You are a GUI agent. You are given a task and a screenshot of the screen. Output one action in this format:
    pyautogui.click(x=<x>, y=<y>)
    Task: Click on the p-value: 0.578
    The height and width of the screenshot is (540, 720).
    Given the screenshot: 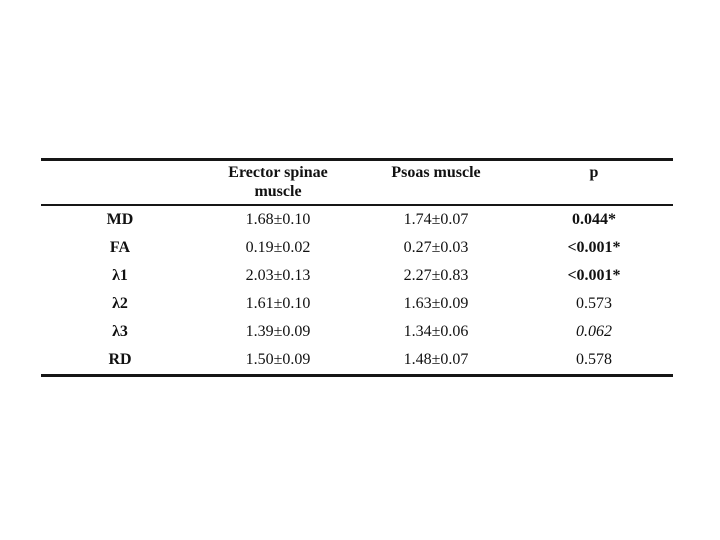 What is the action you would take?
    pyautogui.click(x=594, y=359)
    